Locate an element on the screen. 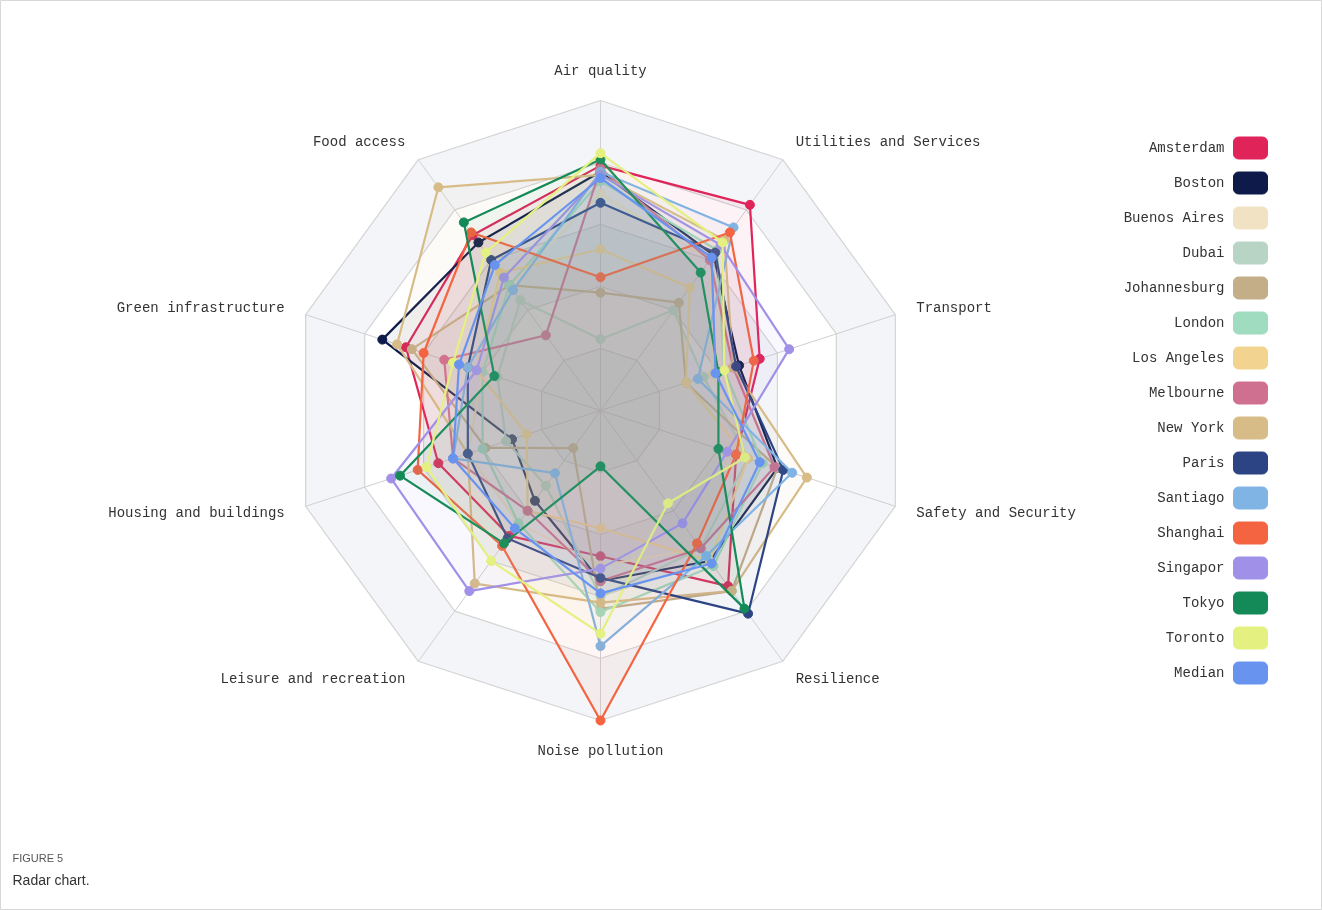  spoke-label: Air quality is located at coordinates (600, 70).